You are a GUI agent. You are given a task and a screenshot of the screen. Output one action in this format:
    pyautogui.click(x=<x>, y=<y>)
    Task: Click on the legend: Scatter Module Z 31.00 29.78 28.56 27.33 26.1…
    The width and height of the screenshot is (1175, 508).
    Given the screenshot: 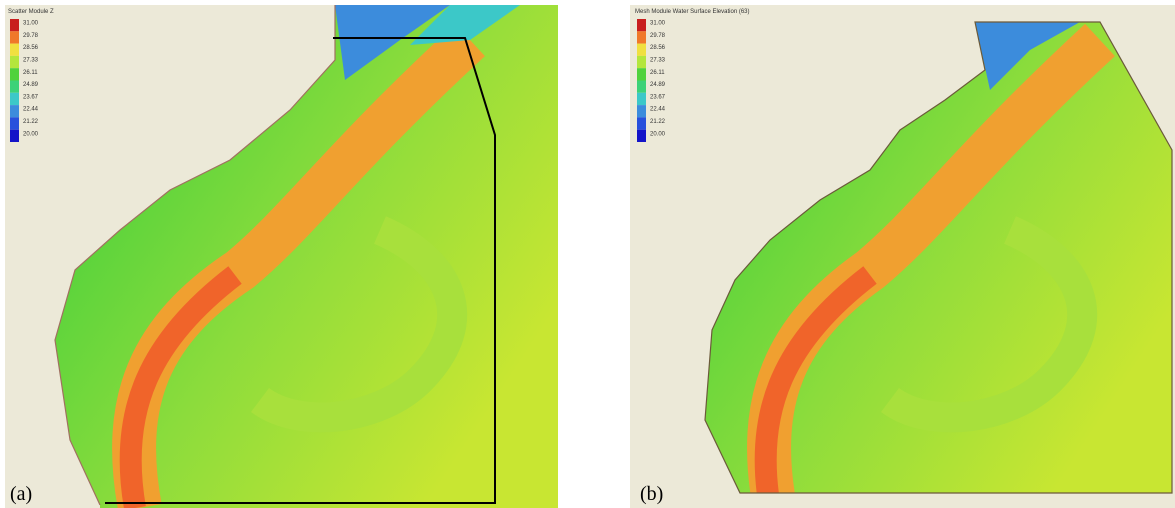 What is the action you would take?
    pyautogui.click(x=31, y=75)
    